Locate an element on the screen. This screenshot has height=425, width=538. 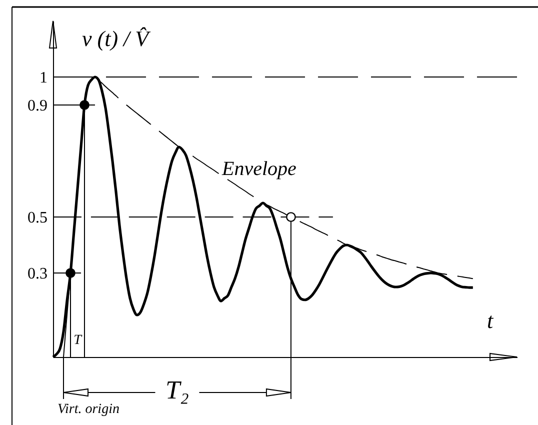
x-axis-title: t is located at coordinates (490, 320).